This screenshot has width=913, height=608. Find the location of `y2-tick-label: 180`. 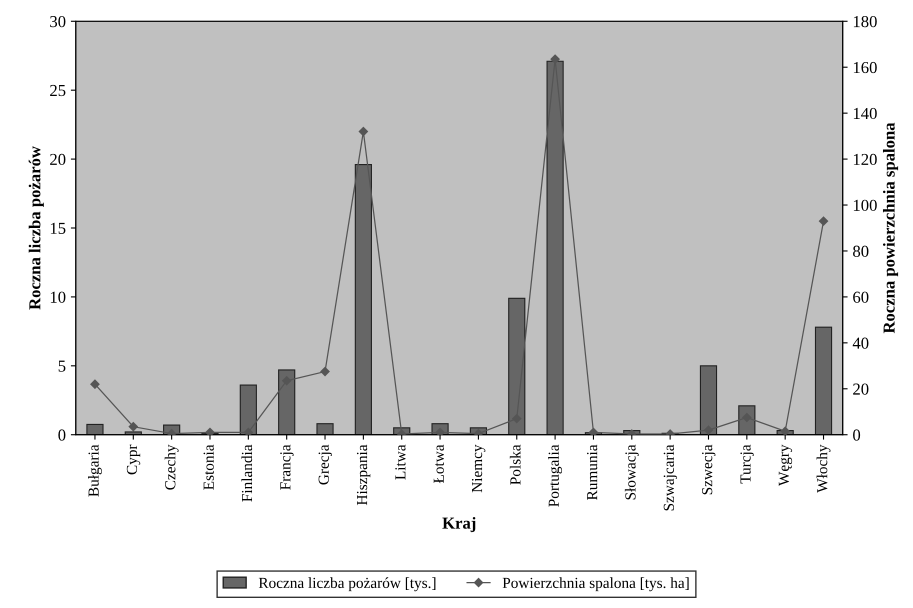

y2-tick-label: 180 is located at coordinates (865, 22).